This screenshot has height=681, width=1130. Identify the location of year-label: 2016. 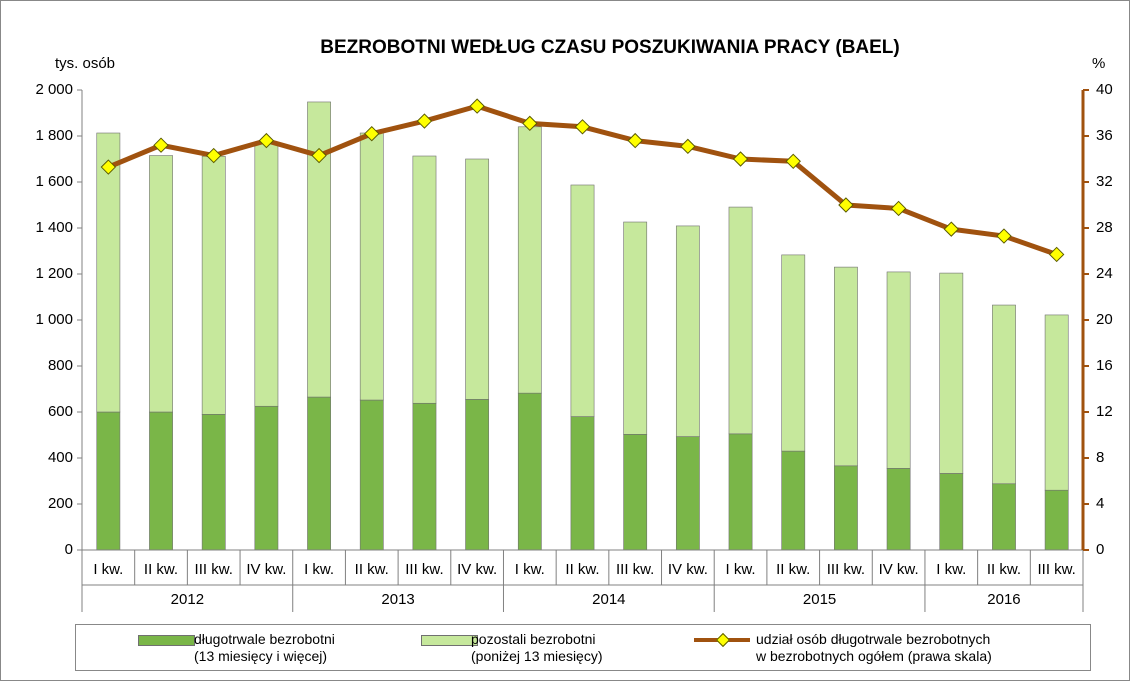
(1003, 599).